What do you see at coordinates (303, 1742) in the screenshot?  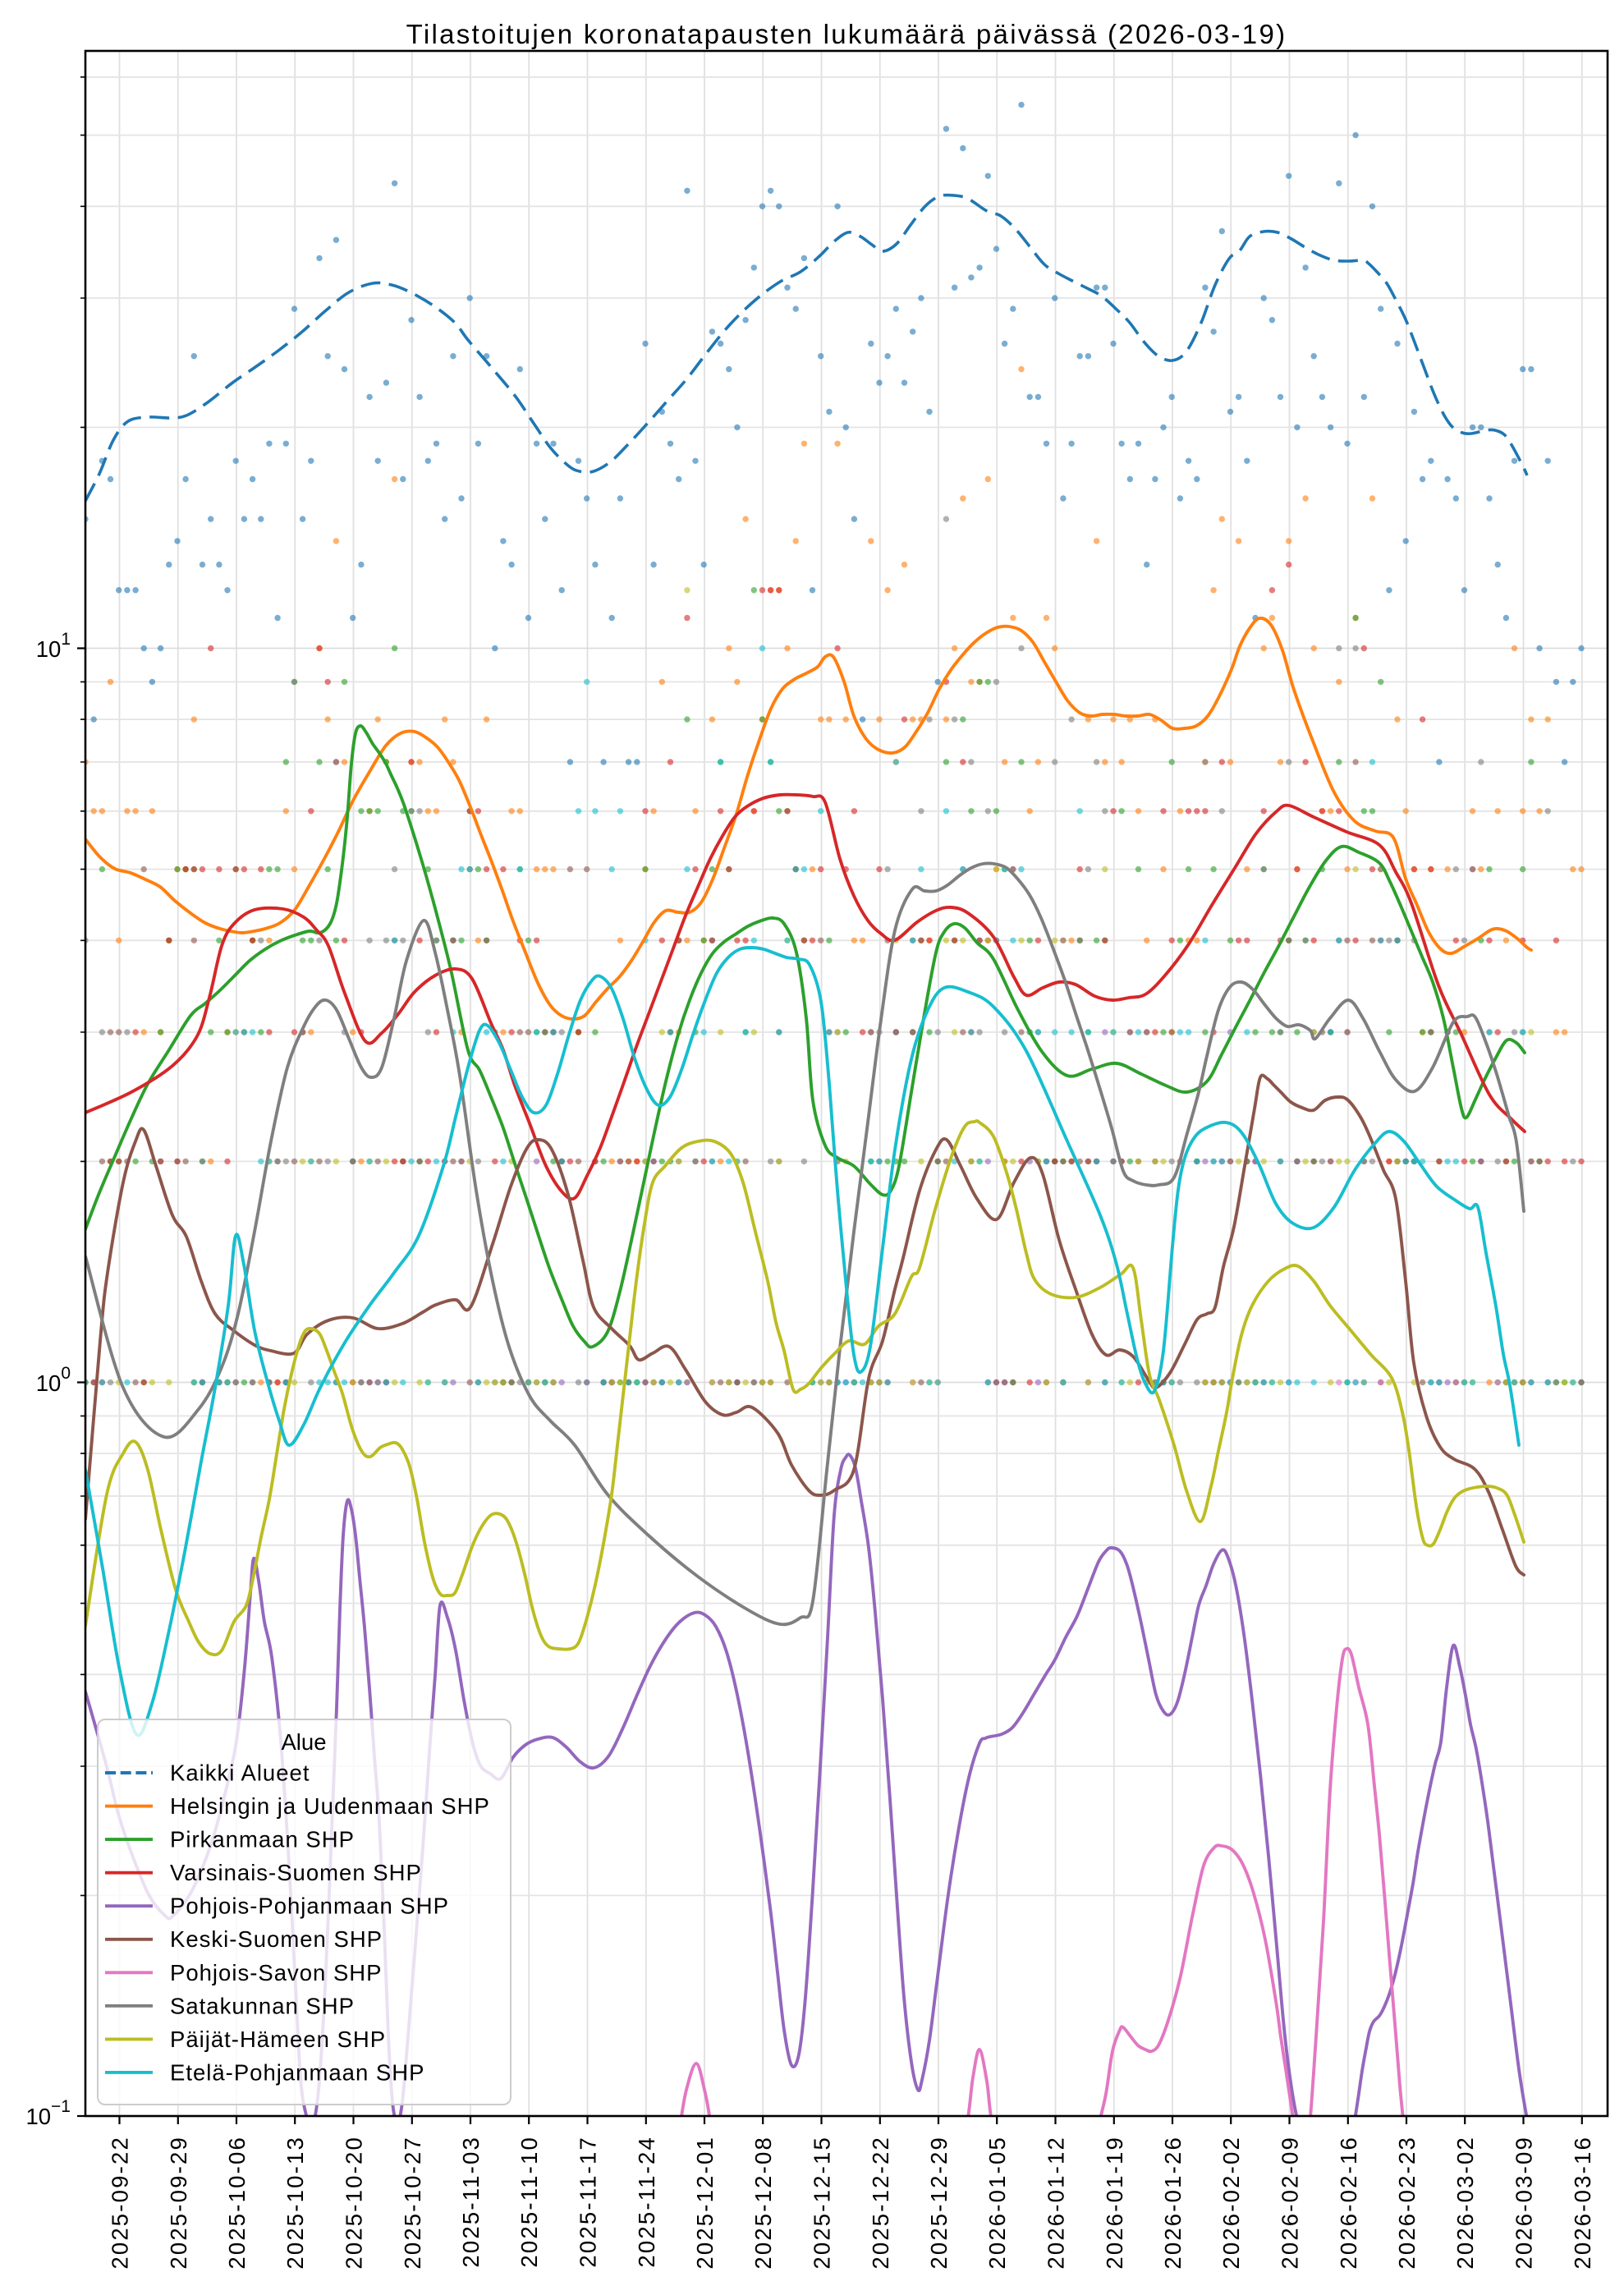 I see `svg-text: Alue` at bounding box center [303, 1742].